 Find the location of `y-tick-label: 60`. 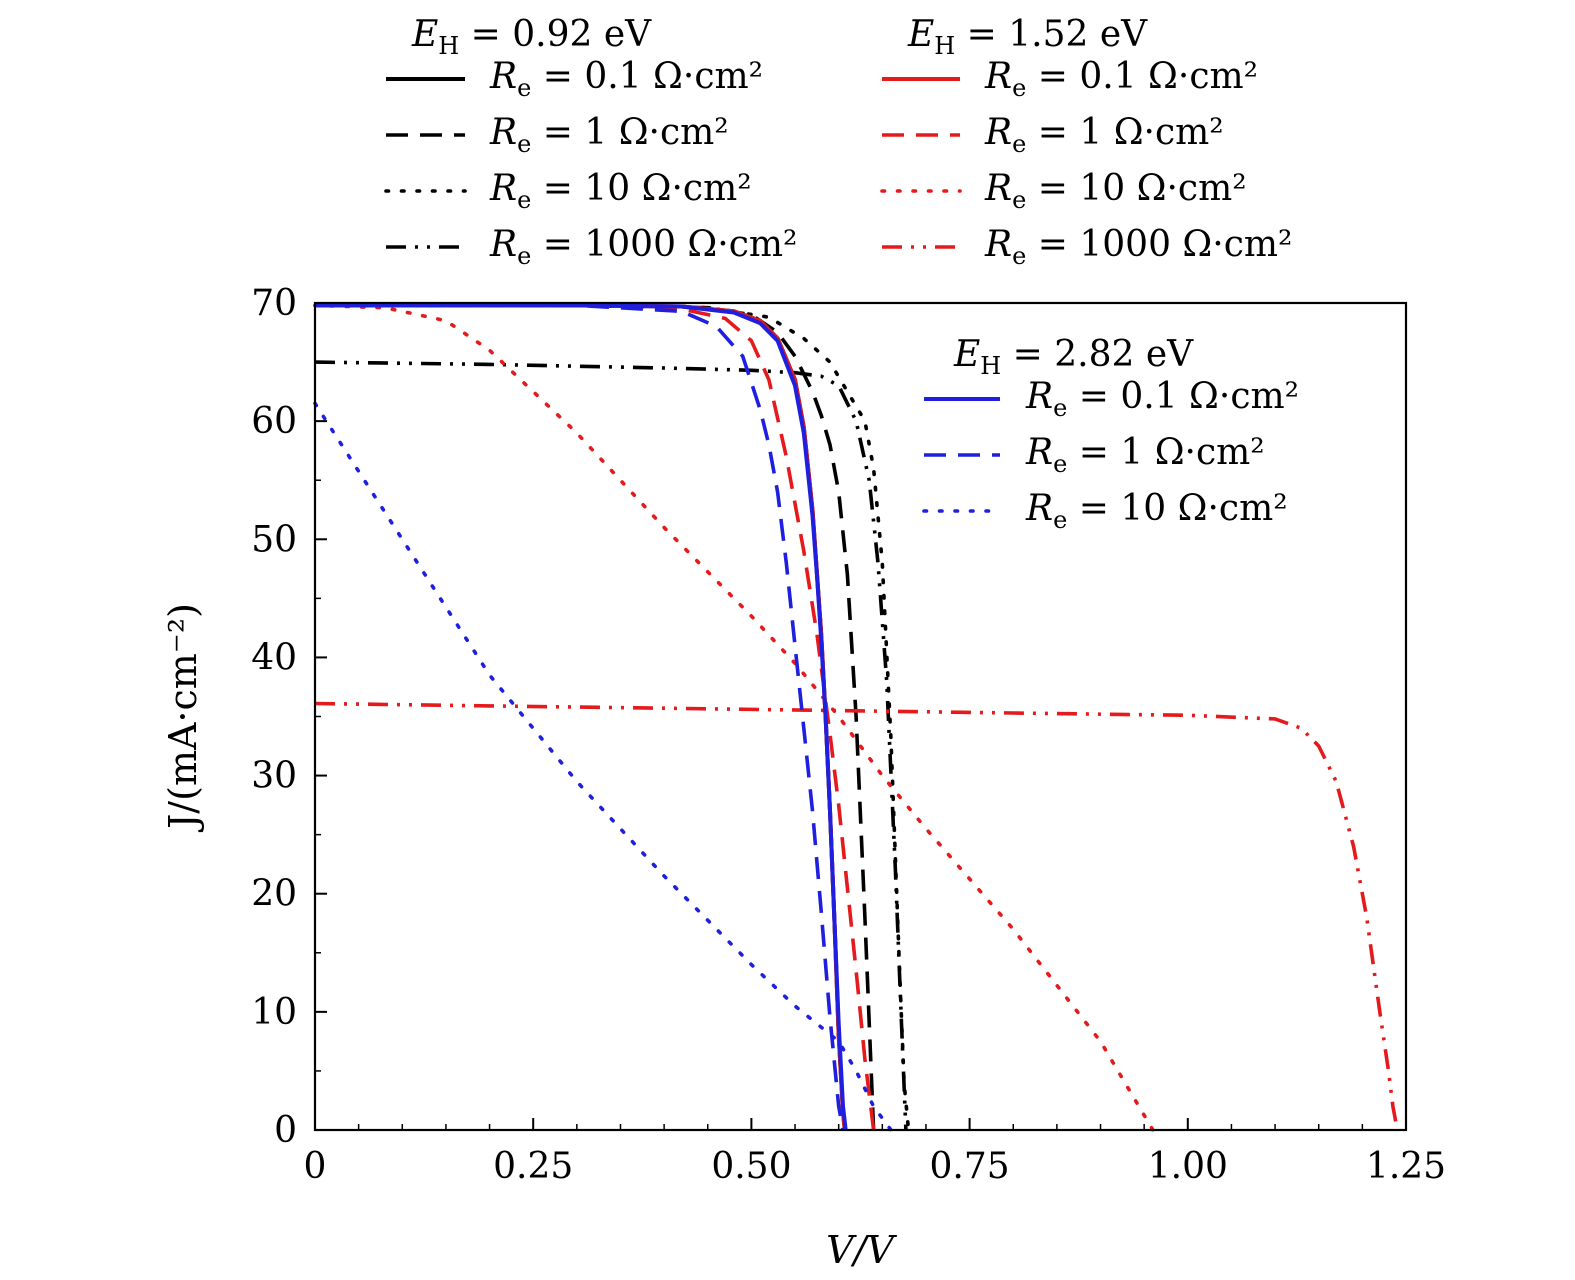

y-tick-label: 60 is located at coordinates (274, 421).